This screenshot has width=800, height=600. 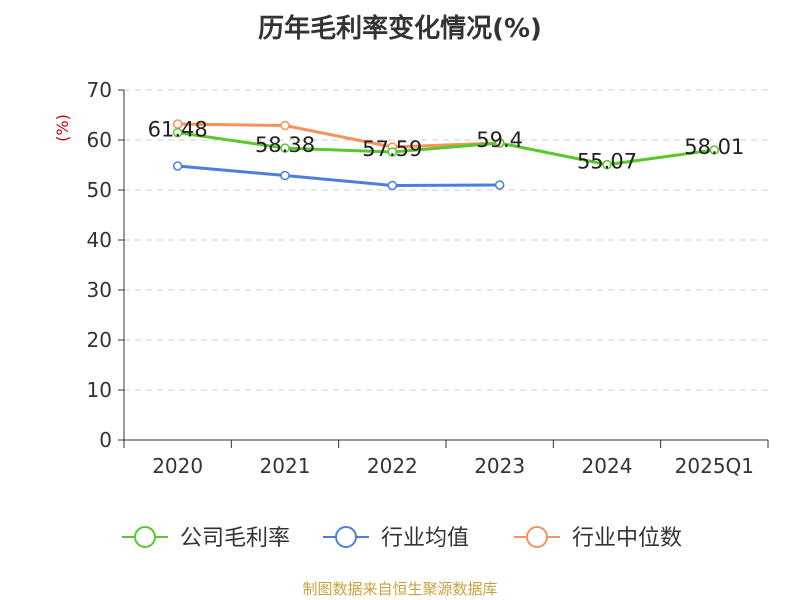 What do you see at coordinates (425, 538) in the screenshot?
I see `legend-label: 行业均值` at bounding box center [425, 538].